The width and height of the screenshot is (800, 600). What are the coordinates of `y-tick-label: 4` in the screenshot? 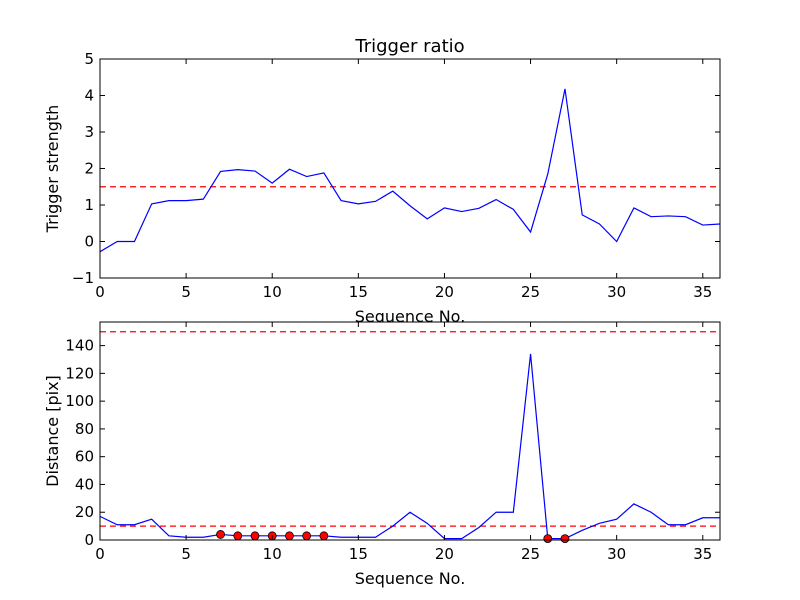 It's located at (89, 96).